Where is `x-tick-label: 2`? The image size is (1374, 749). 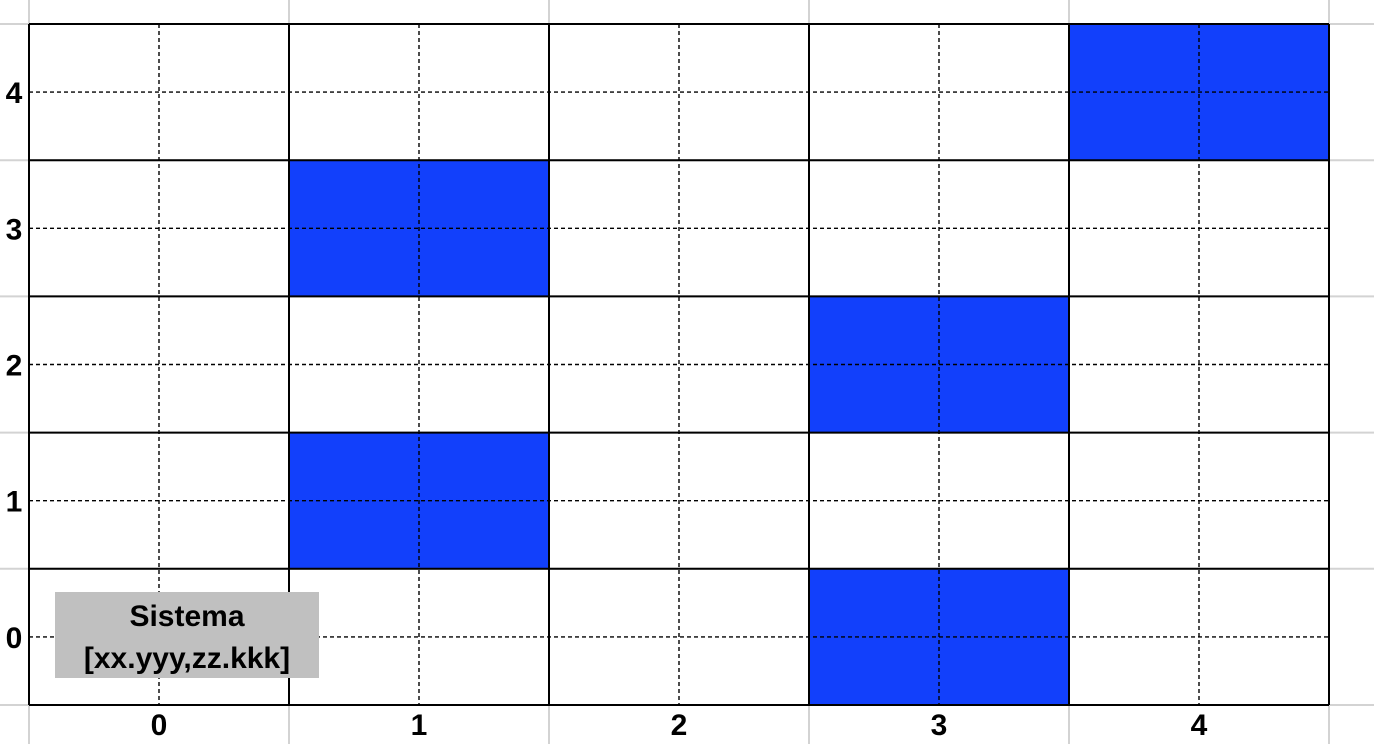
x-tick-label: 2 is located at coordinates (679, 725).